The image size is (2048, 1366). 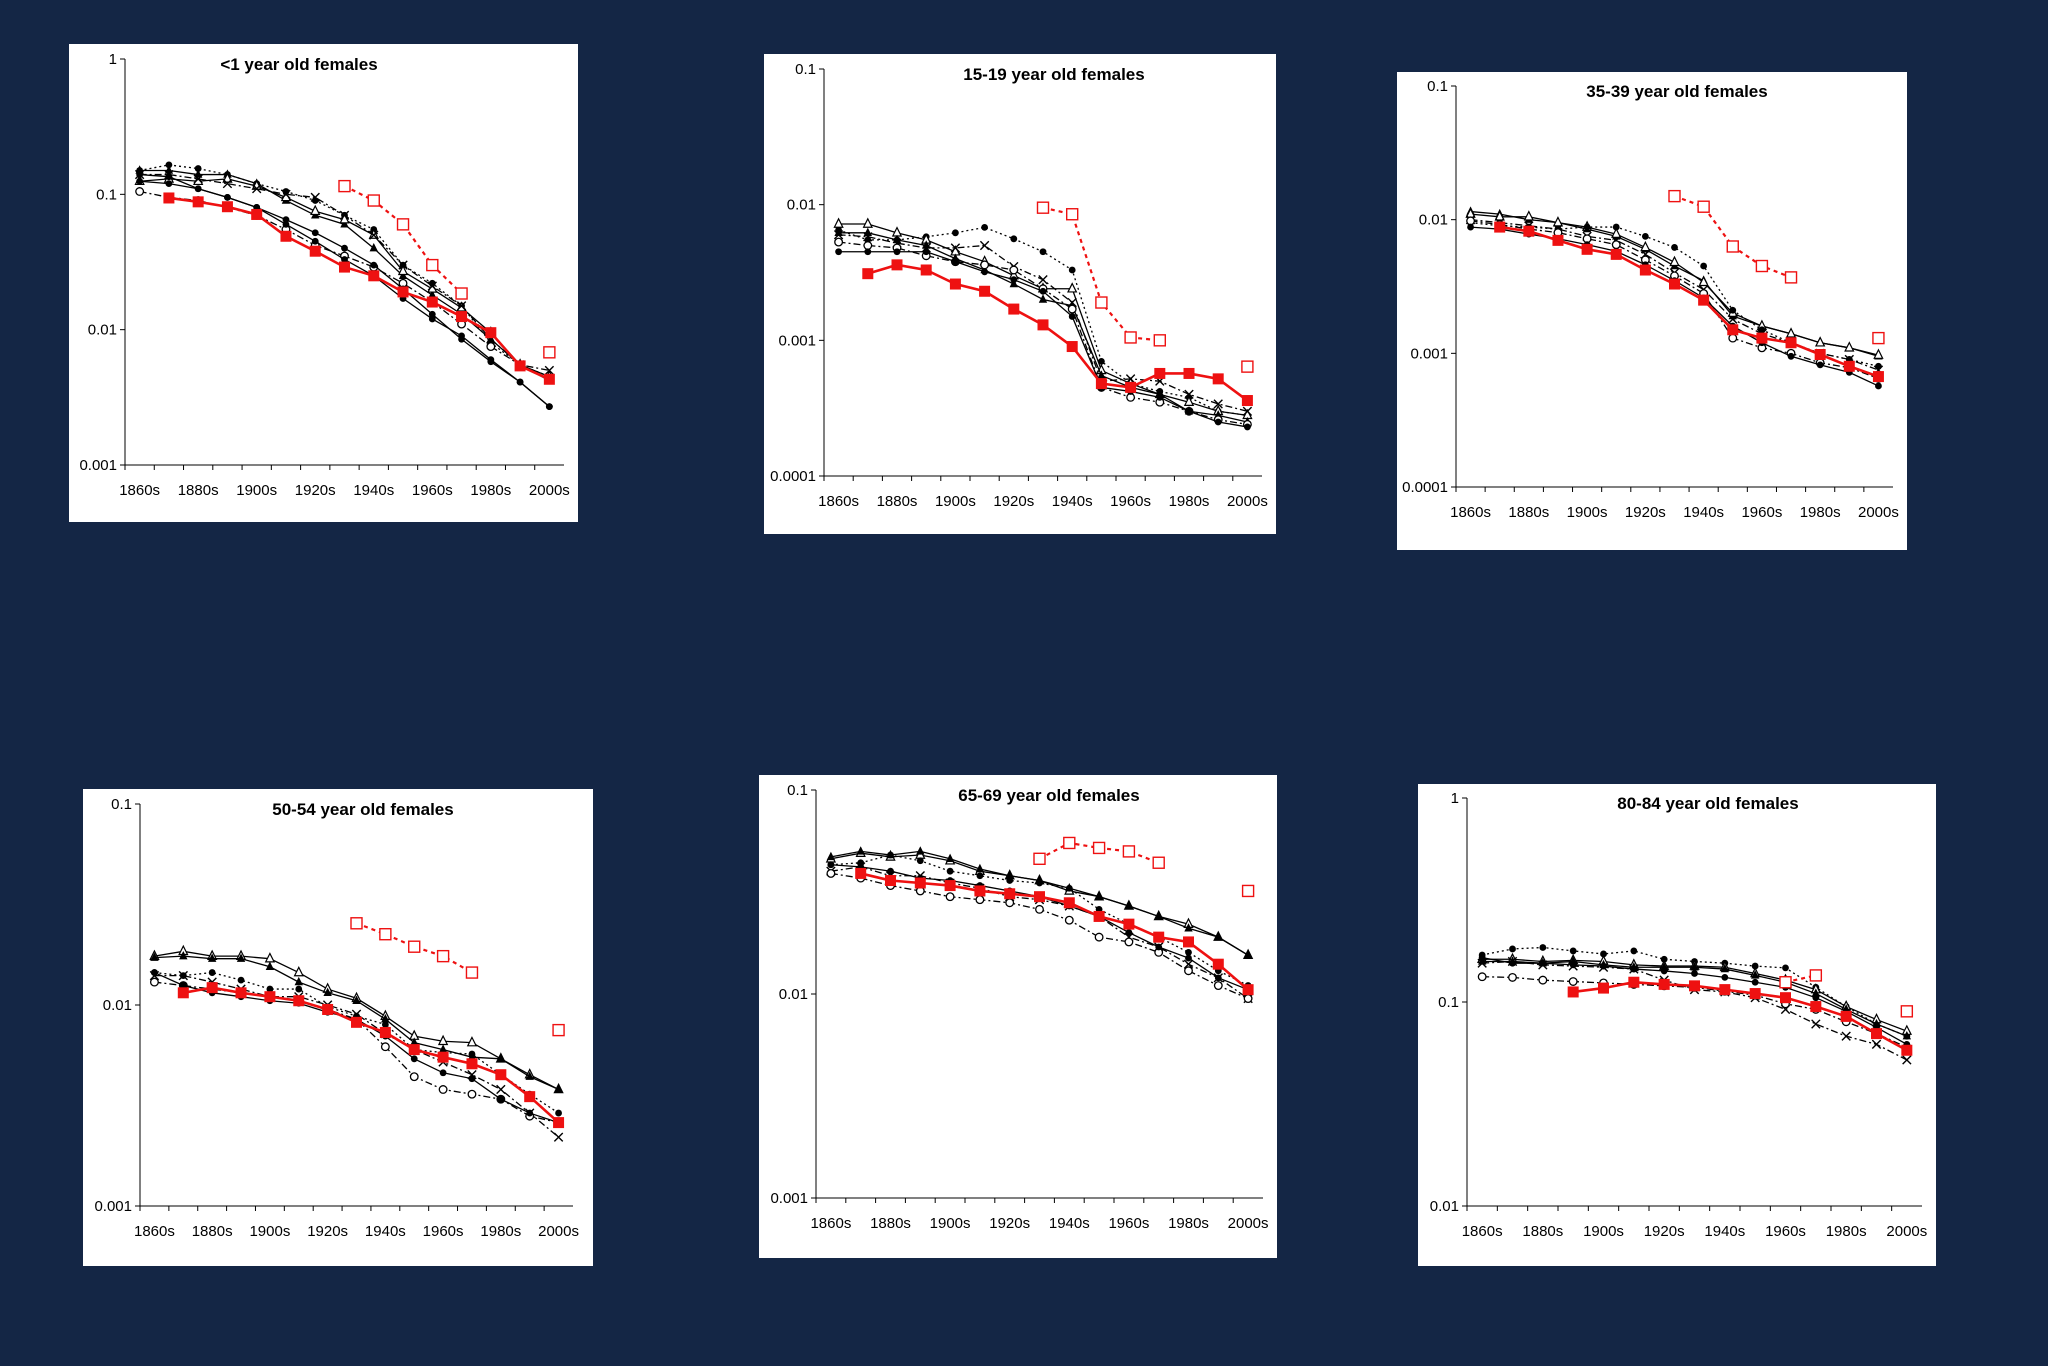 I want to click on highlight-solid-line, so click(x=1740, y=1016).